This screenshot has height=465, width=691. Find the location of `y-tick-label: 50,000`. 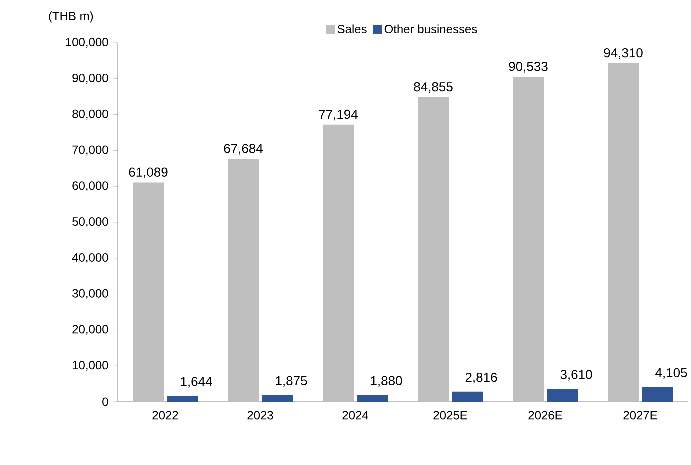

y-tick-label: 50,000 is located at coordinates (90, 223).